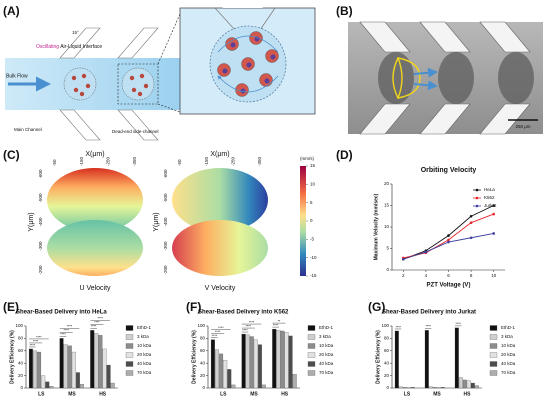  What do you see at coordinates (81, 161) in the screenshot?
I see `x-tick-label: -150` at bounding box center [81, 161].